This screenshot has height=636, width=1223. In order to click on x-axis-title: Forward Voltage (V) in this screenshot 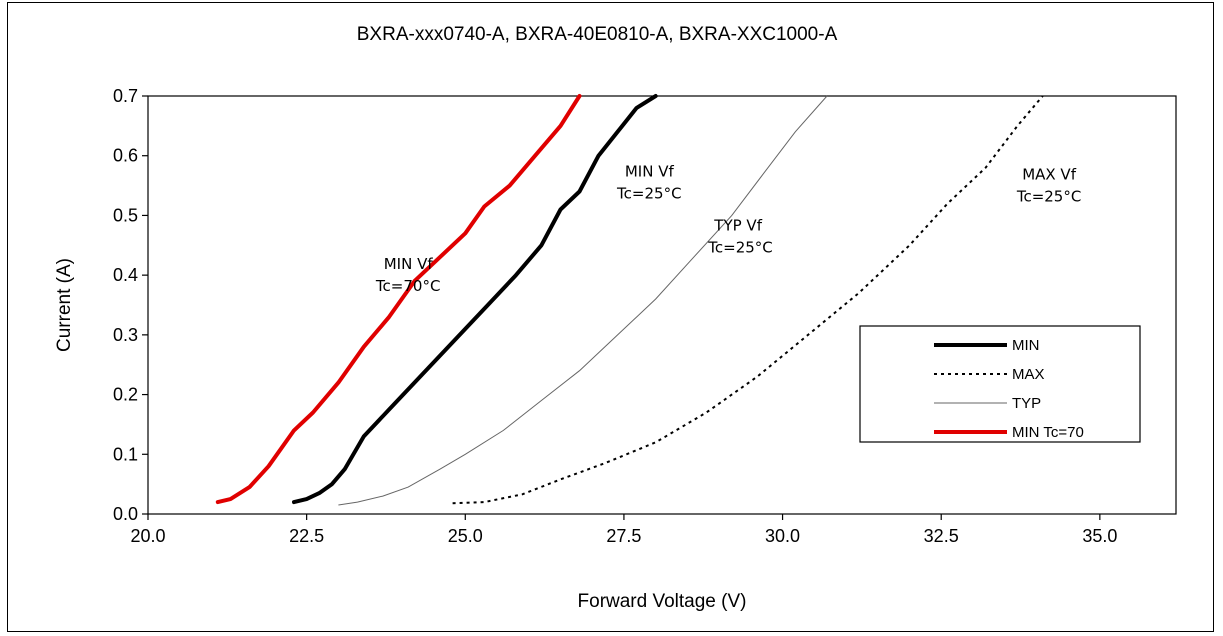, I will do `click(662, 601)`.